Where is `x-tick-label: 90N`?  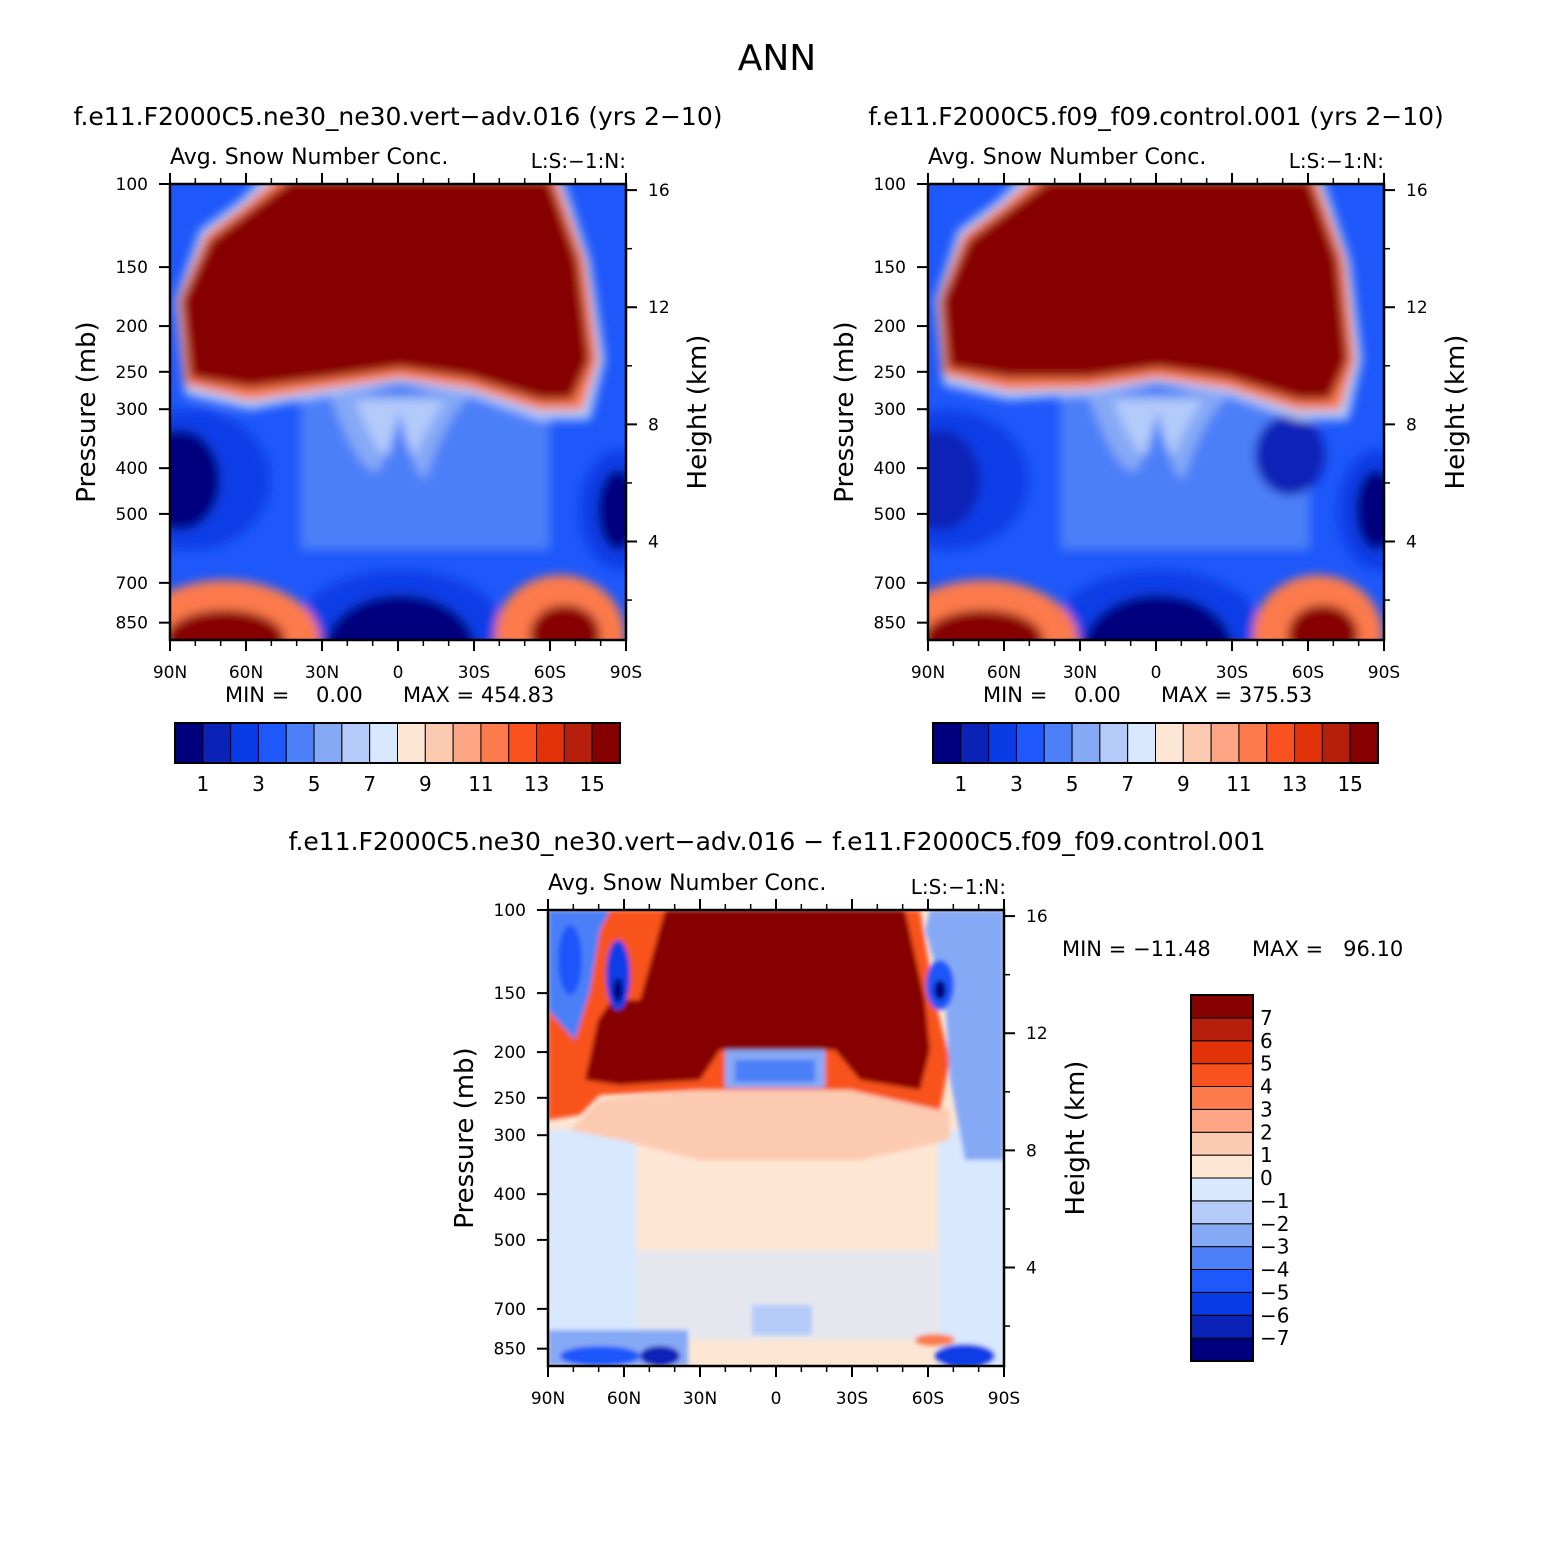 x-tick-label: 90N is located at coordinates (928, 673).